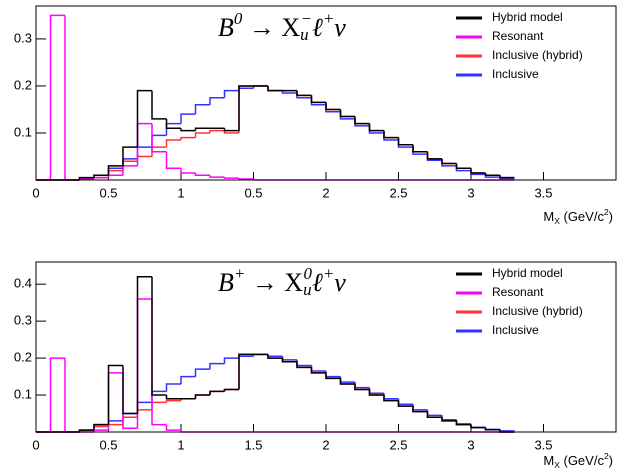 Image resolution: width=626 pixels, height=475 pixels. Describe the element at coordinates (23, 393) in the screenshot. I see `y-tick-label: 0.1` at that location.